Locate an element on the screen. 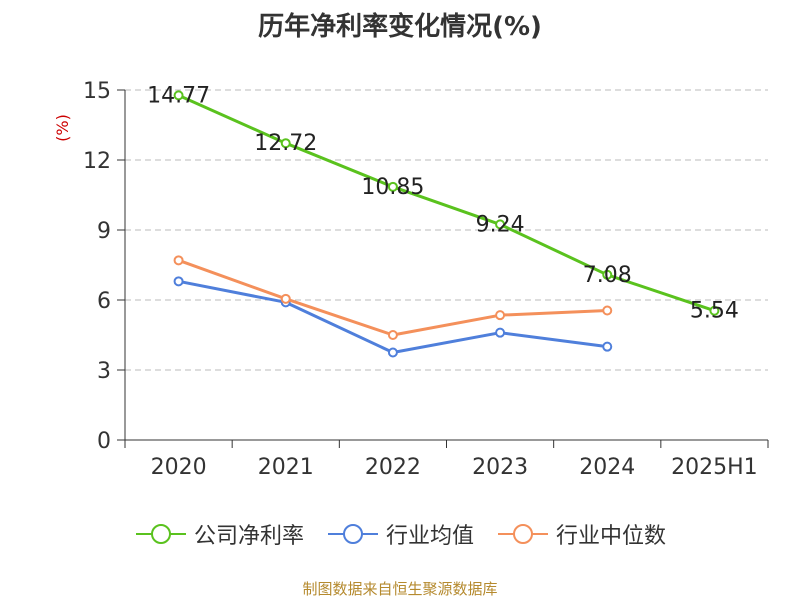 The width and height of the screenshot is (800, 600). legend-label: 行业均值 is located at coordinates (429, 536).